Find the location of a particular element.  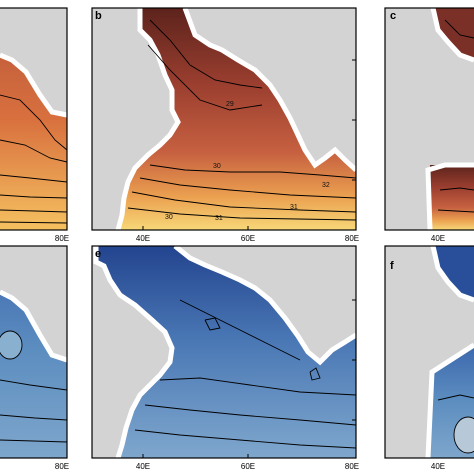

panel-e-coastline-west is located at coordinates (134, 352).